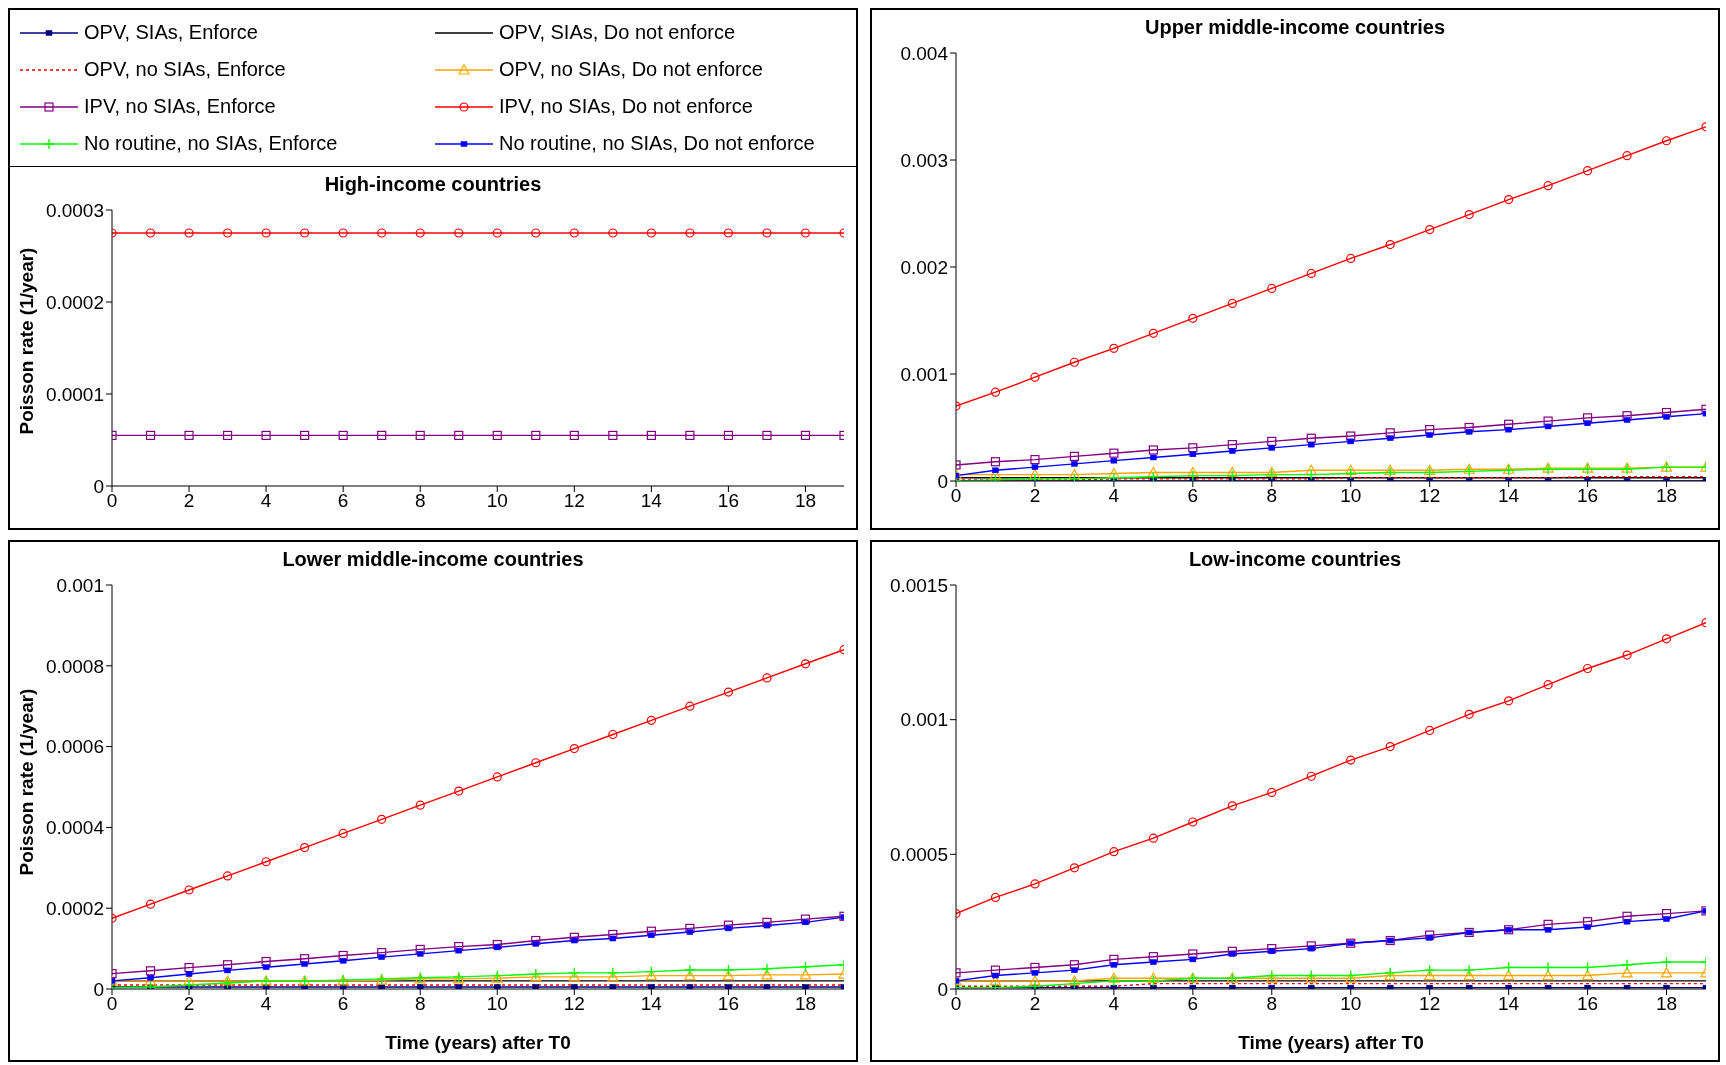 The height and width of the screenshot is (1065, 1726). I want to click on legend-label: No routine, no SIAs, Enforce, so click(211, 143).